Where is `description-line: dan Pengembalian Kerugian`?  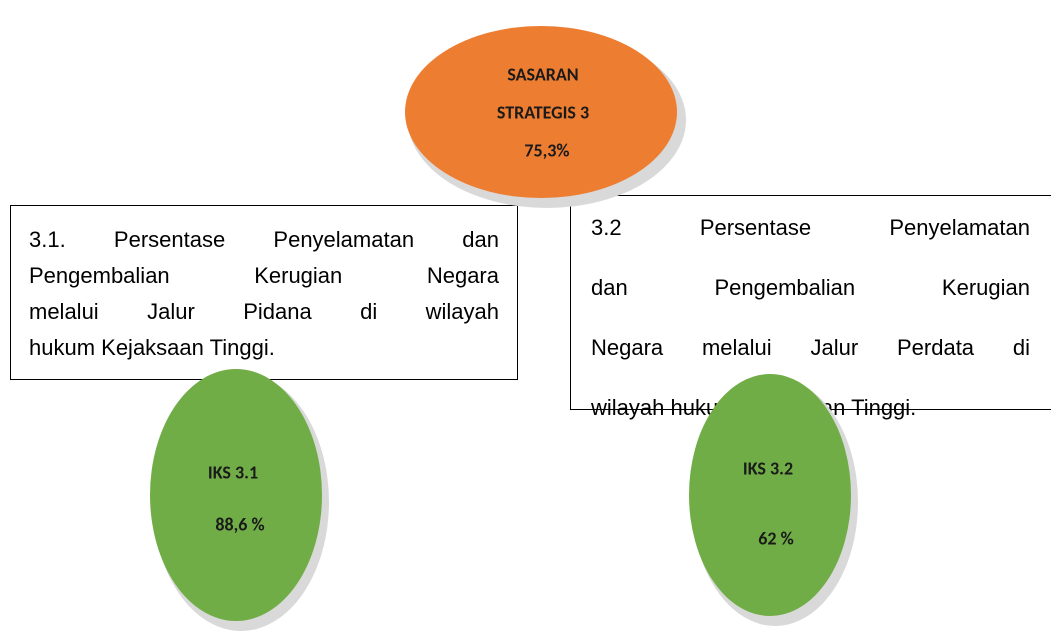
description-line: dan Pengembalian Kerugian is located at coordinates (810, 287).